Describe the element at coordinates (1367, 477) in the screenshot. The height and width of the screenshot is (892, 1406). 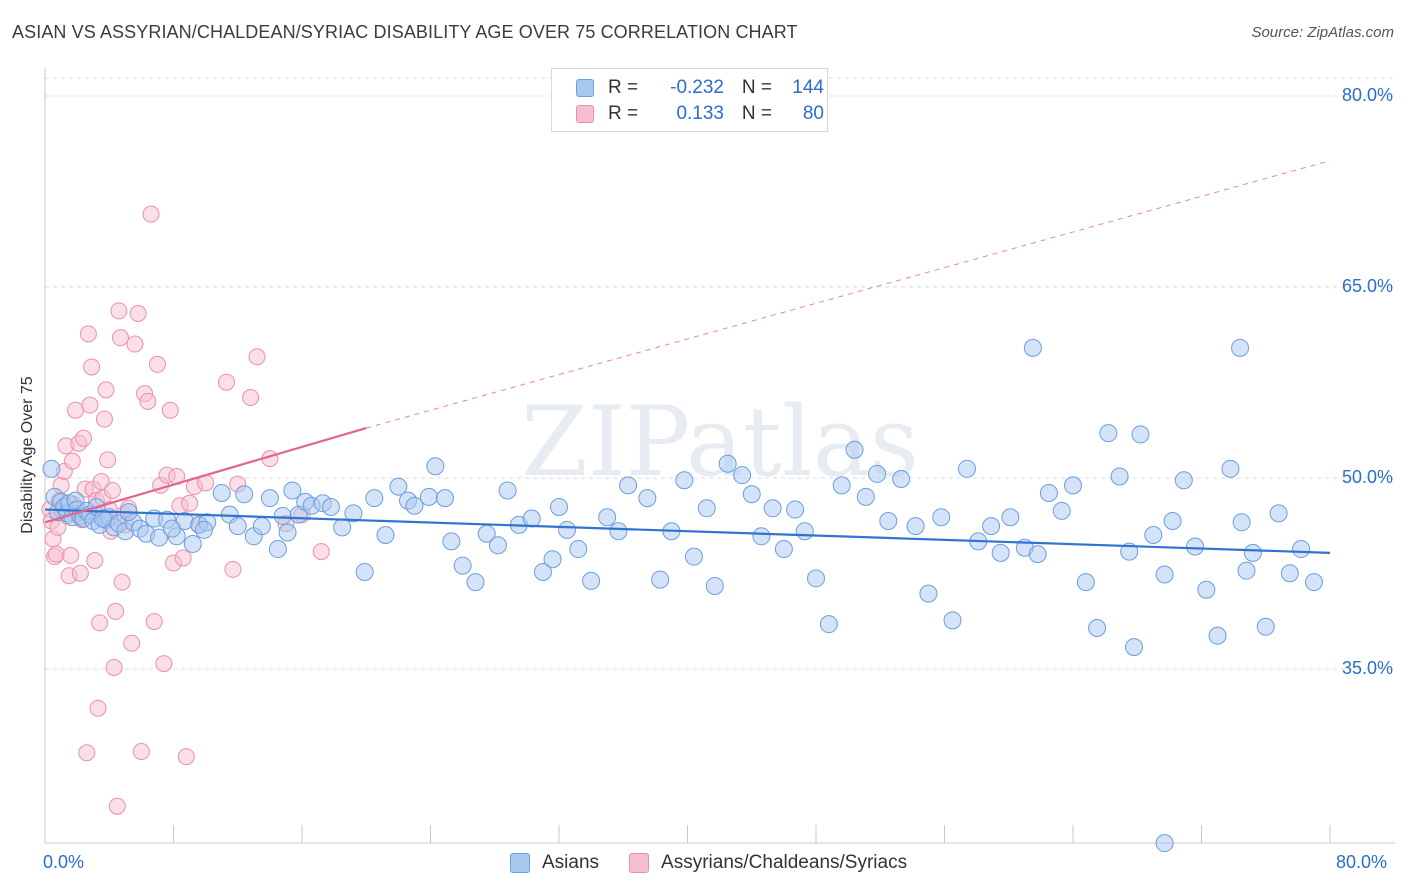
I see `y-tick-label: 50.0%` at that location.